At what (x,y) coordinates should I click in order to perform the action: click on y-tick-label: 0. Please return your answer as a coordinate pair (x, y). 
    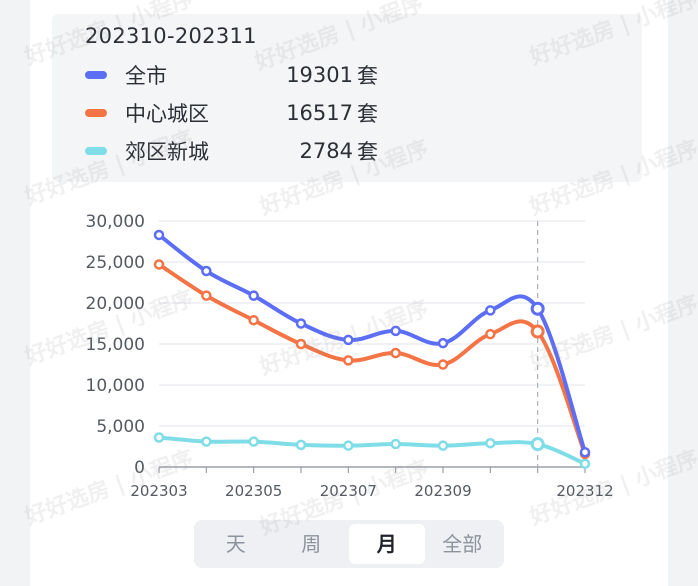
    Looking at the image, I should click on (139, 468).